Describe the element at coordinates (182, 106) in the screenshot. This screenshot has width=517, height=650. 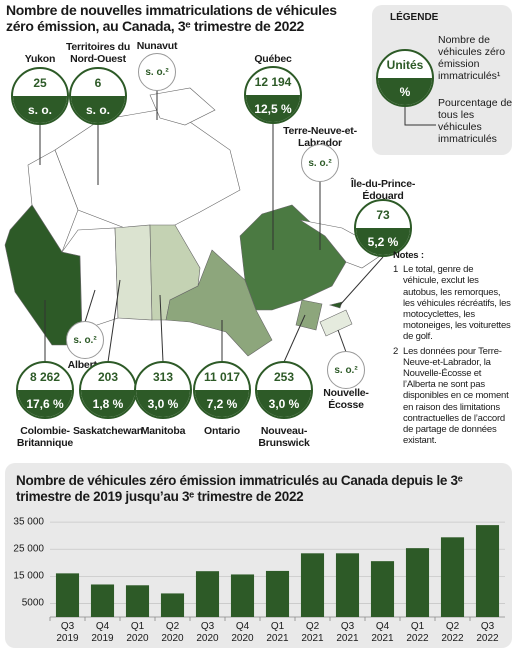
I see `arctic-islands` at that location.